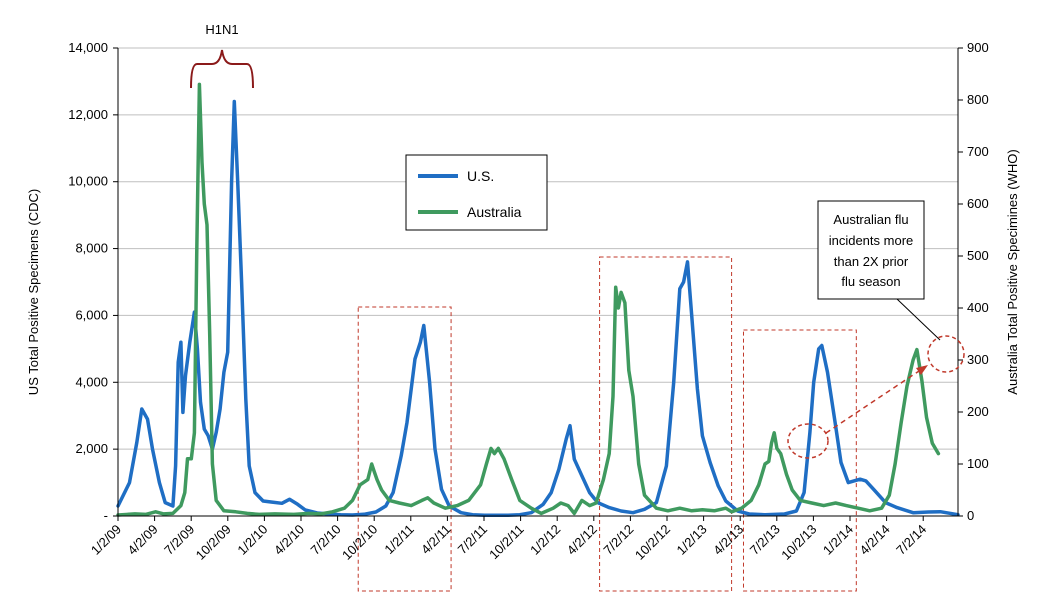  I want to click on right-tick-label: 500, so click(978, 255).